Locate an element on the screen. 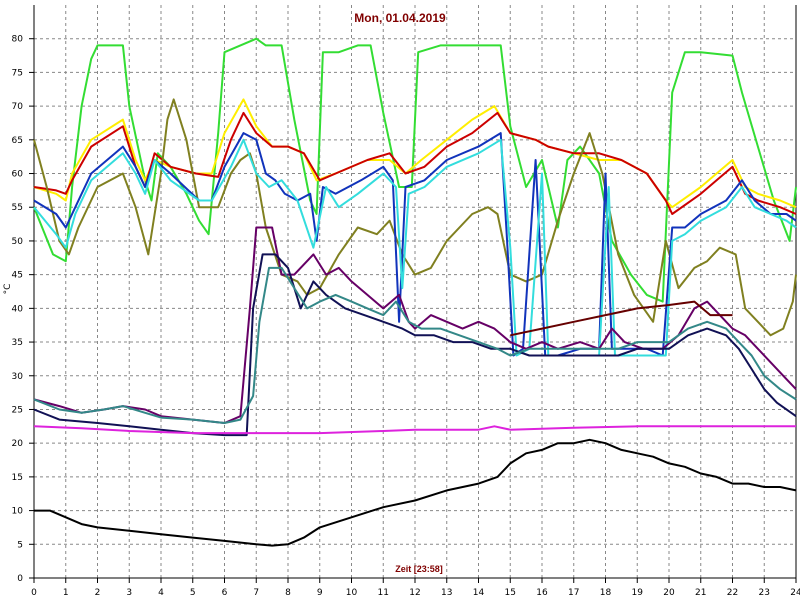 The width and height of the screenshot is (800, 600). y-tick-label: 20 is located at coordinates (18, 444).